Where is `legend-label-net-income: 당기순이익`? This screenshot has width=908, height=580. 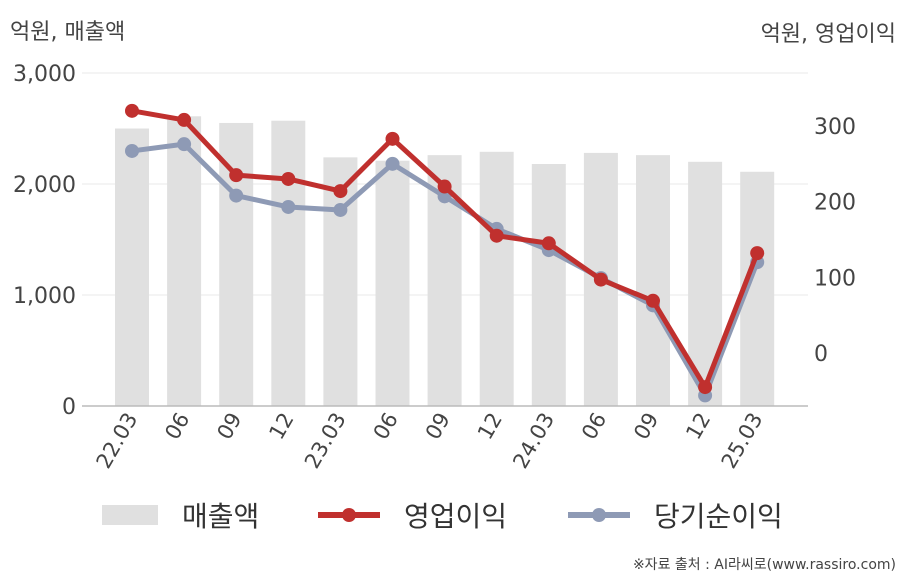 legend-label-net-income: 당기순이익 is located at coordinates (718, 516).